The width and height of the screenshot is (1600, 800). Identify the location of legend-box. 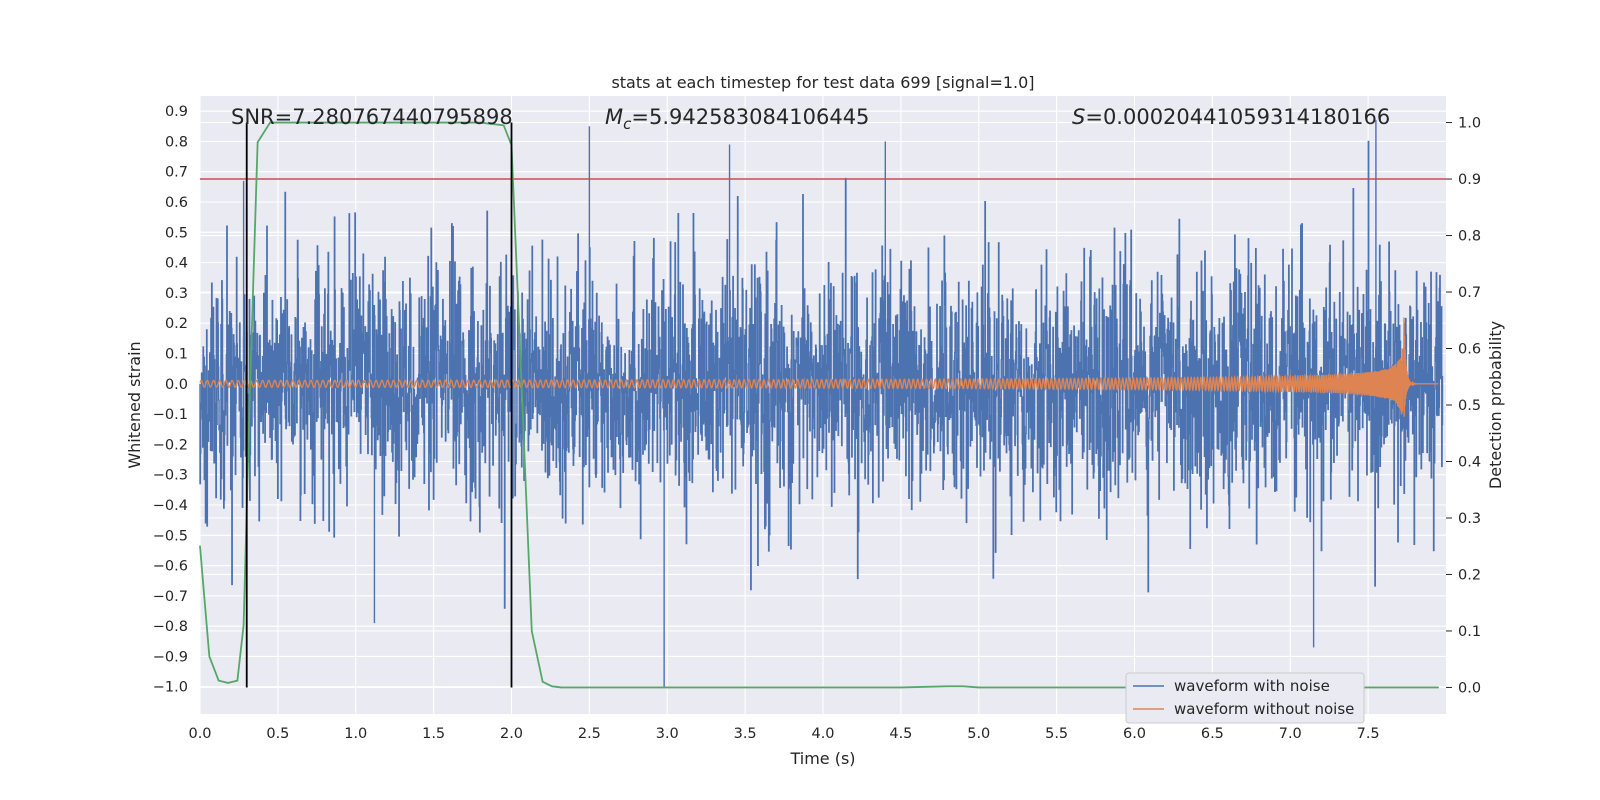
(1245, 698).